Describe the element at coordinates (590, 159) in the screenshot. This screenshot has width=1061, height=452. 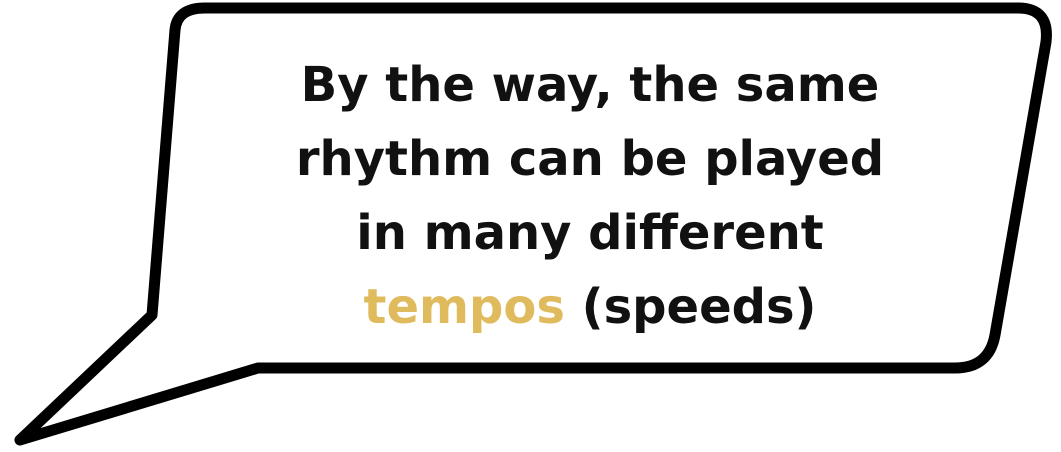
I see `text-line-2: rhythm can be played` at that location.